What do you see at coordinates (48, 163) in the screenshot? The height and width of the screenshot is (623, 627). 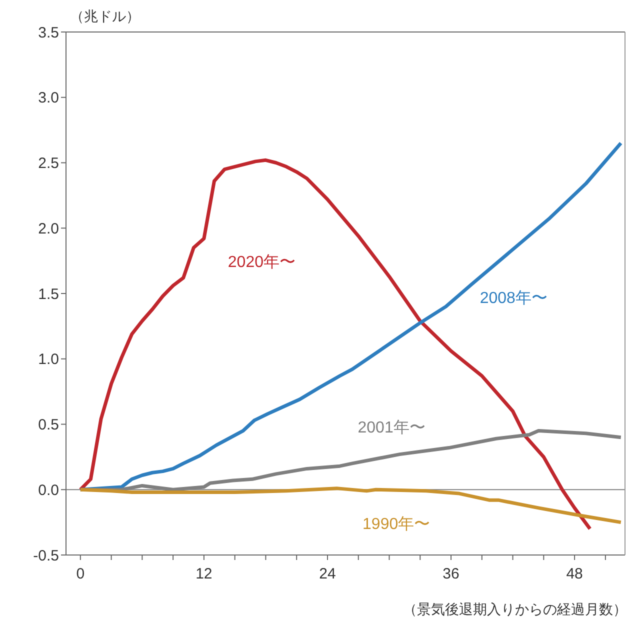 I see `y-tick-label: 2.5` at bounding box center [48, 163].